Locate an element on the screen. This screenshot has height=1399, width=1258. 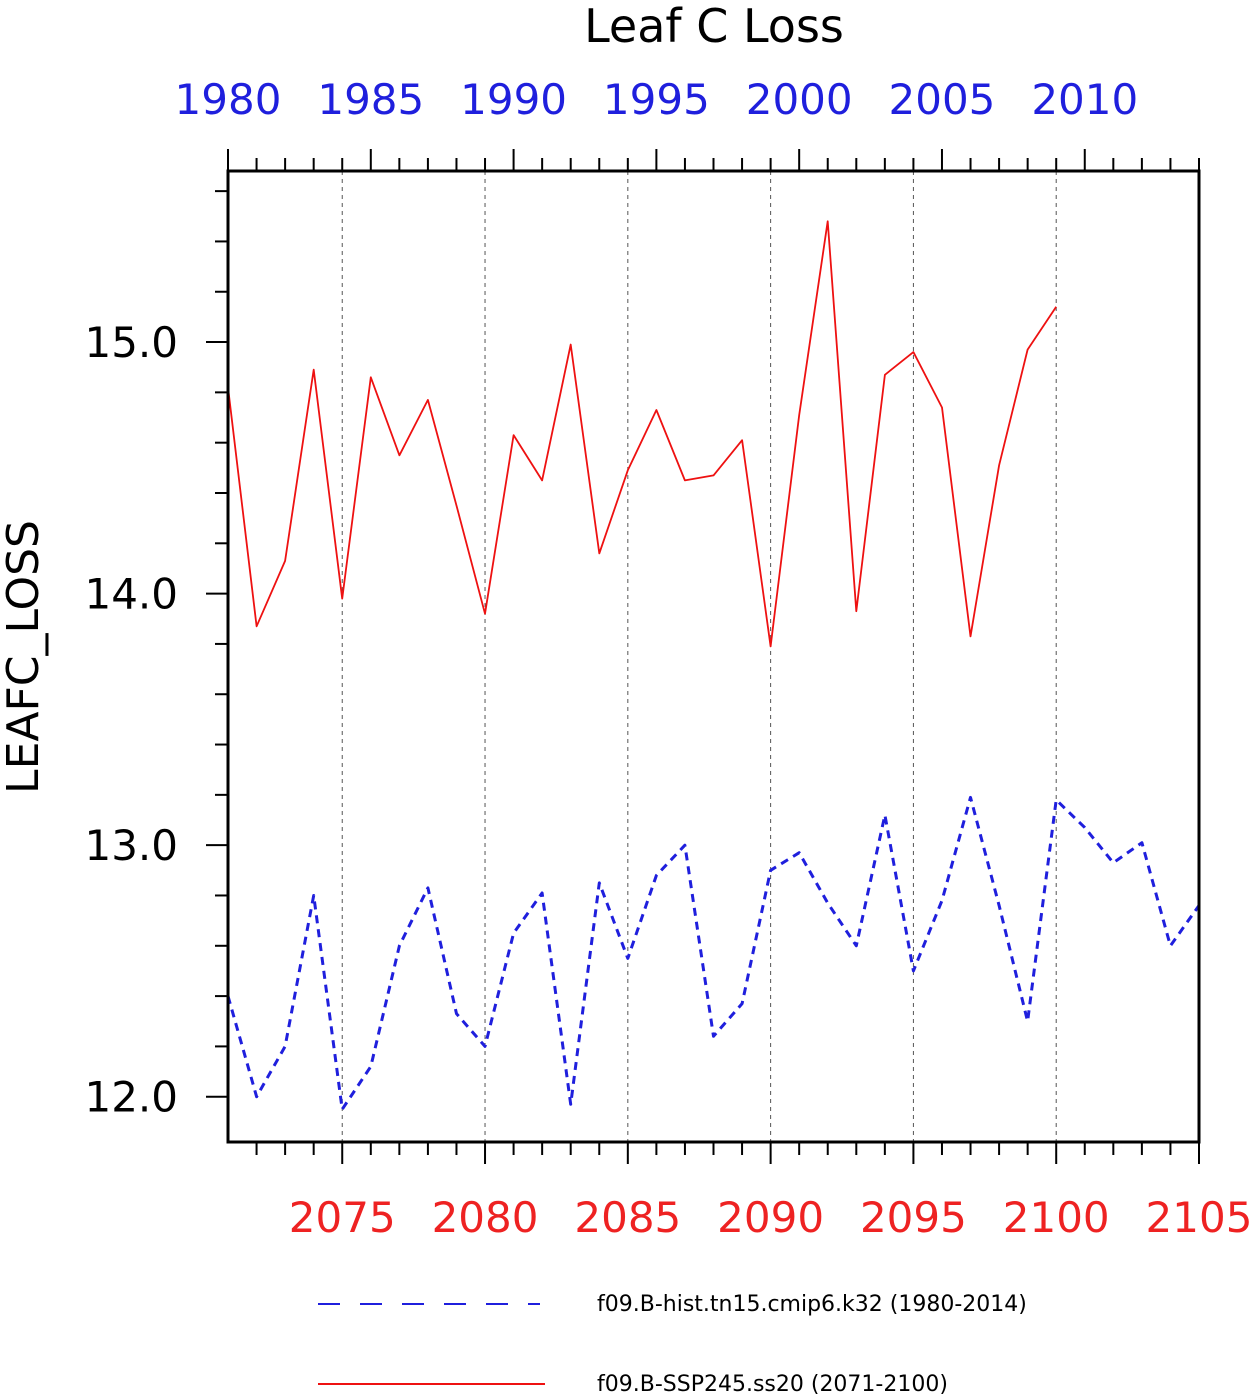
y-axis-label: LEAFC_LOSS is located at coordinates (24, 657).